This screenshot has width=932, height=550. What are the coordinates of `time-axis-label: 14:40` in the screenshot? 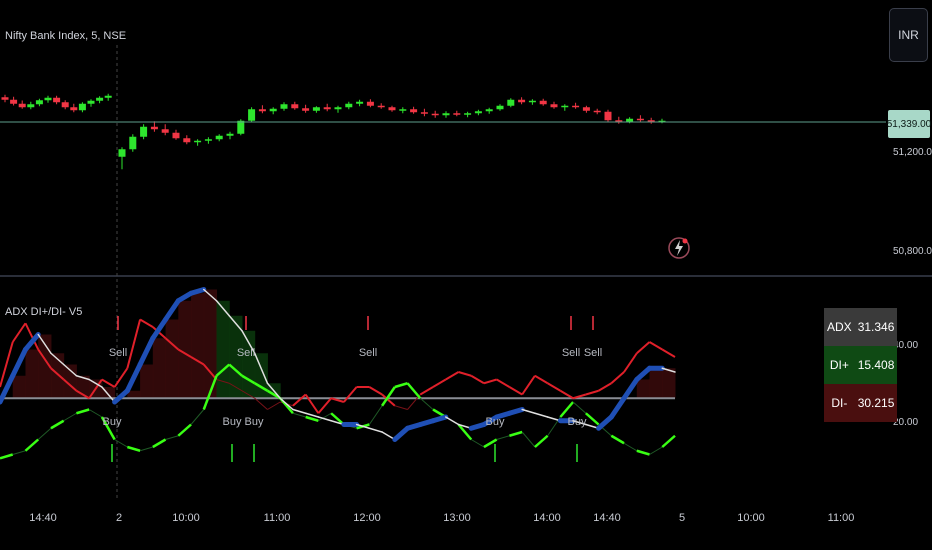 It's located at (607, 518).